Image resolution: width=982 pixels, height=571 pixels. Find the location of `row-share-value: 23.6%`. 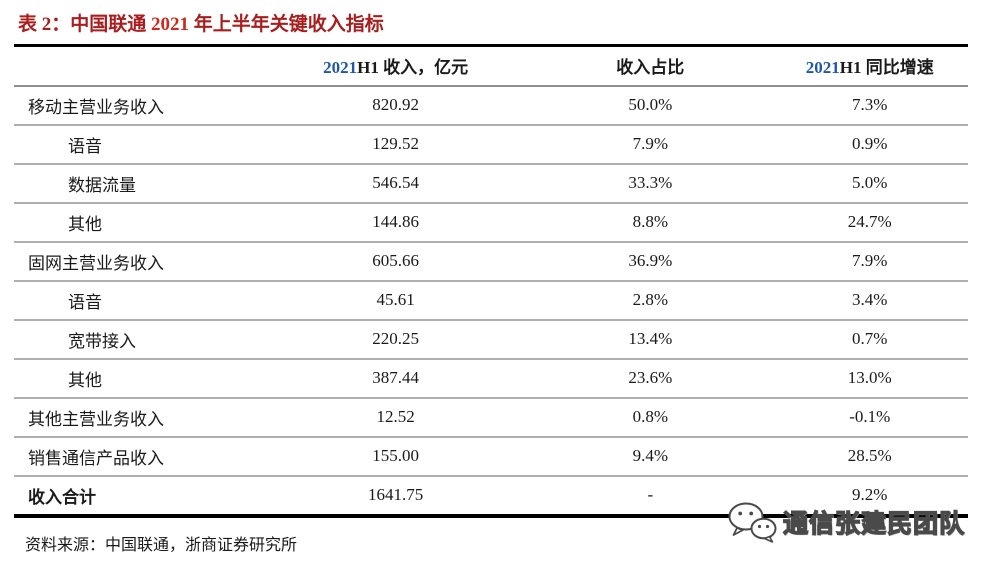

row-share-value: 23.6% is located at coordinates (650, 378).